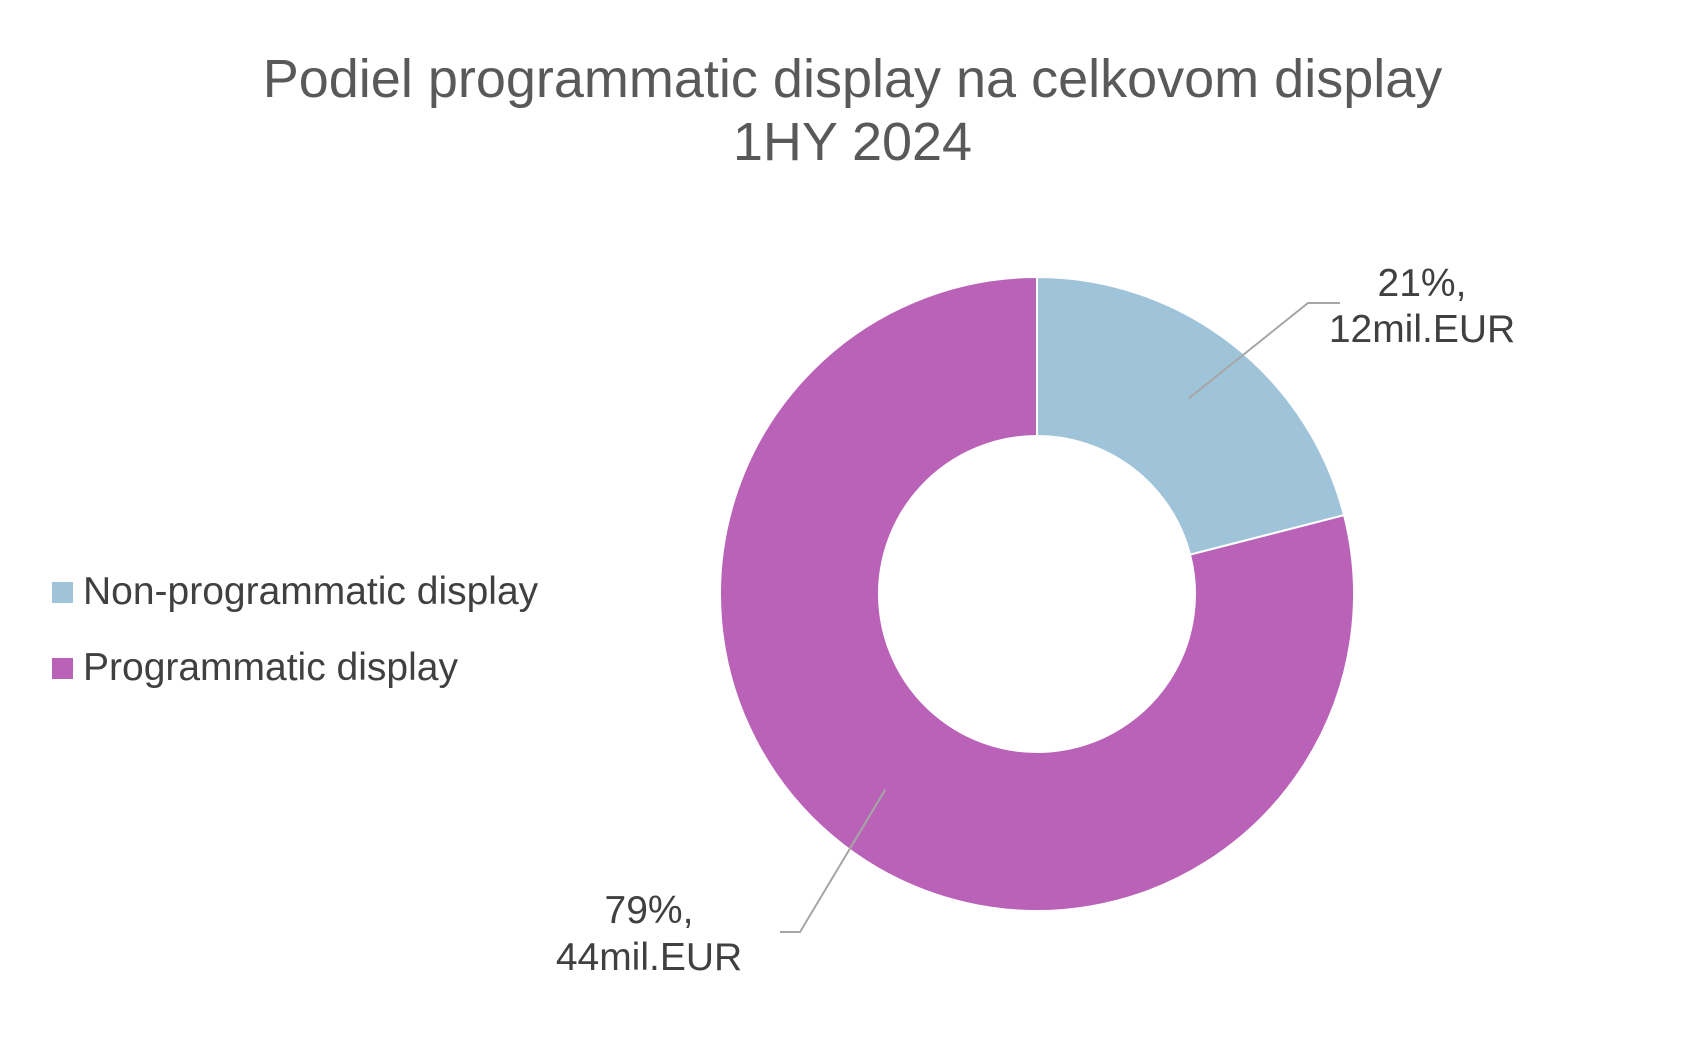 This screenshot has height=1063, width=1705. I want to click on legend-label-non-programmatic: Non-programmatic display, so click(311, 591).